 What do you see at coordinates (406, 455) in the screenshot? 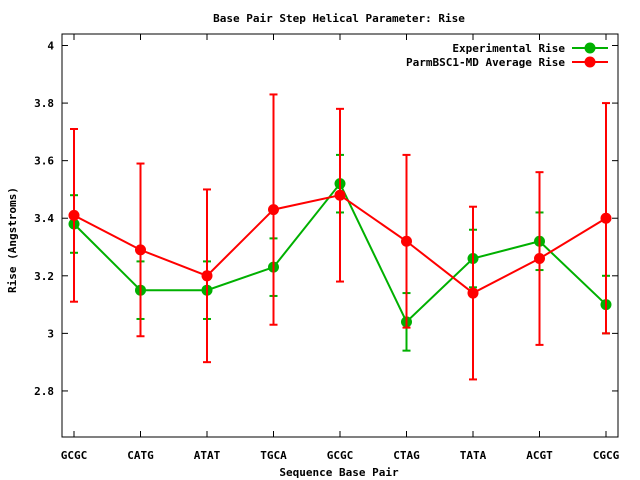
I see `x-tick-label: CTAG` at bounding box center [406, 455].